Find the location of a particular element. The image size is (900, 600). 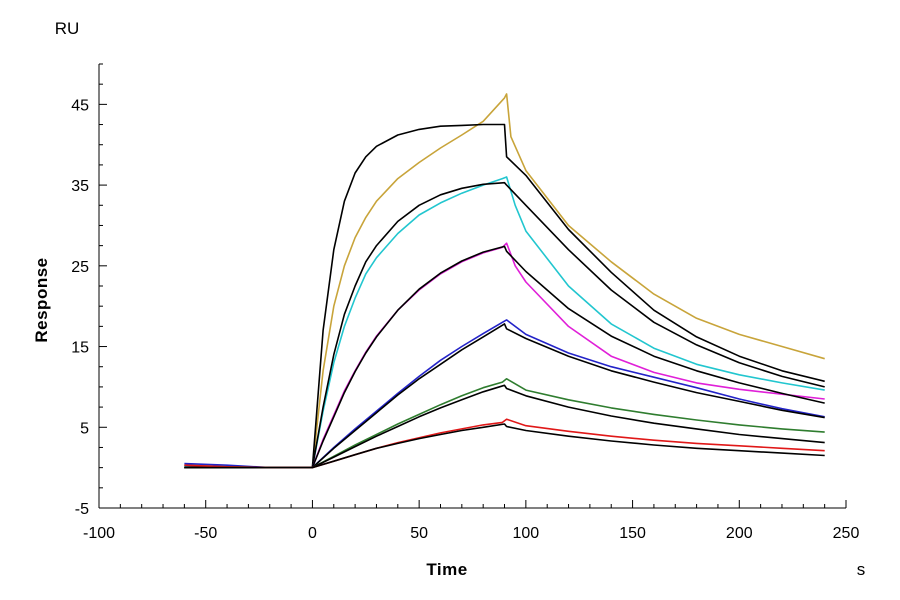

x-tick-label: -100 is located at coordinates (99, 533).